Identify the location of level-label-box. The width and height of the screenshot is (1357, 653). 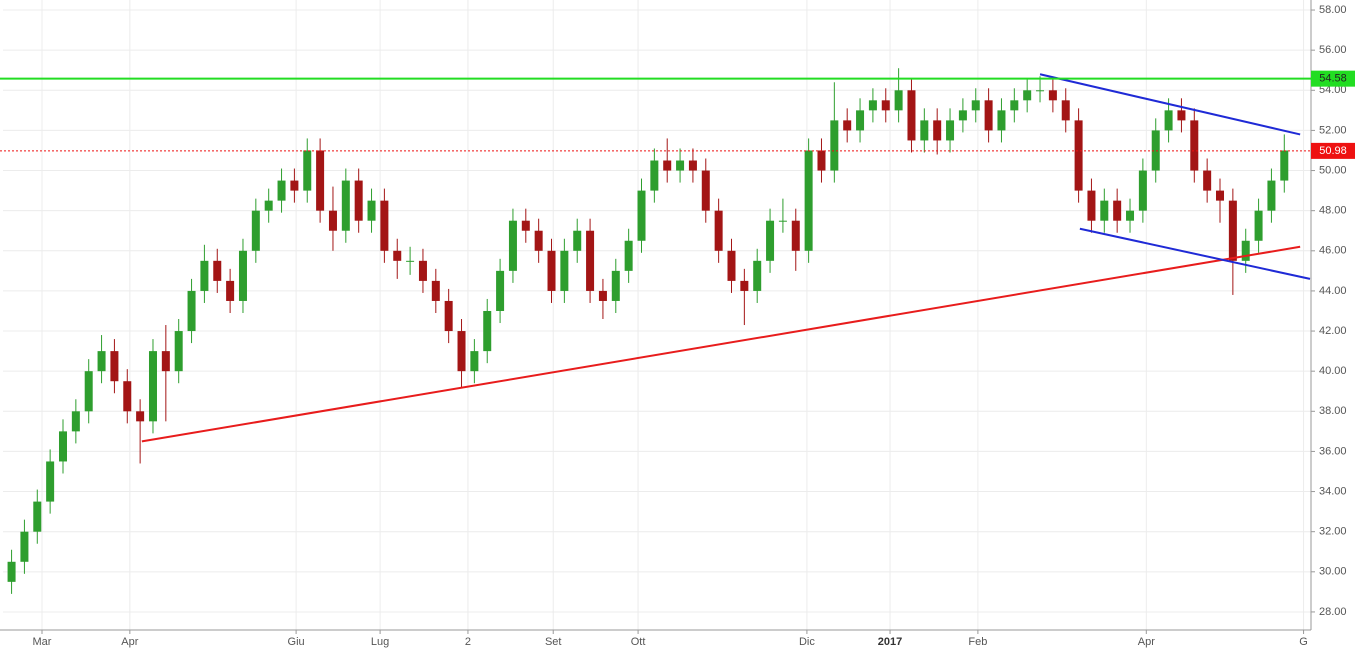
(1333, 150).